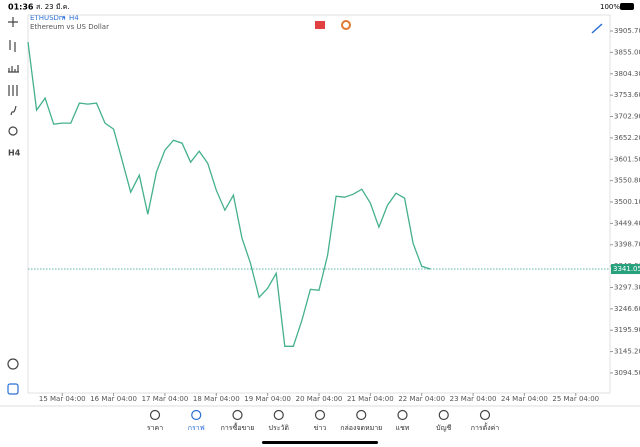 The width and height of the screenshot is (640, 447). What do you see at coordinates (485, 426) in the screenshot?
I see `toolbar-label: การตั้งค่า` at bounding box center [485, 426].